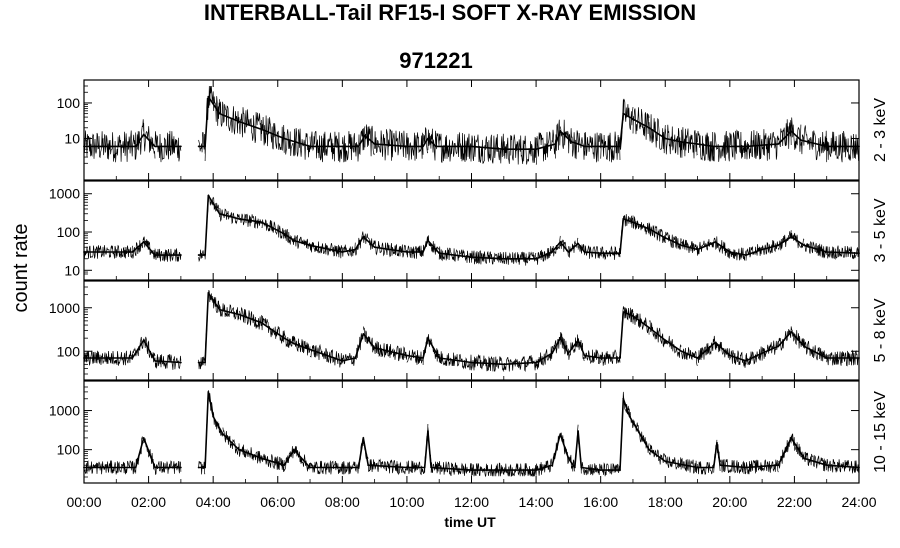  I want to click on x-tick-label: 22:00, so click(794, 502).